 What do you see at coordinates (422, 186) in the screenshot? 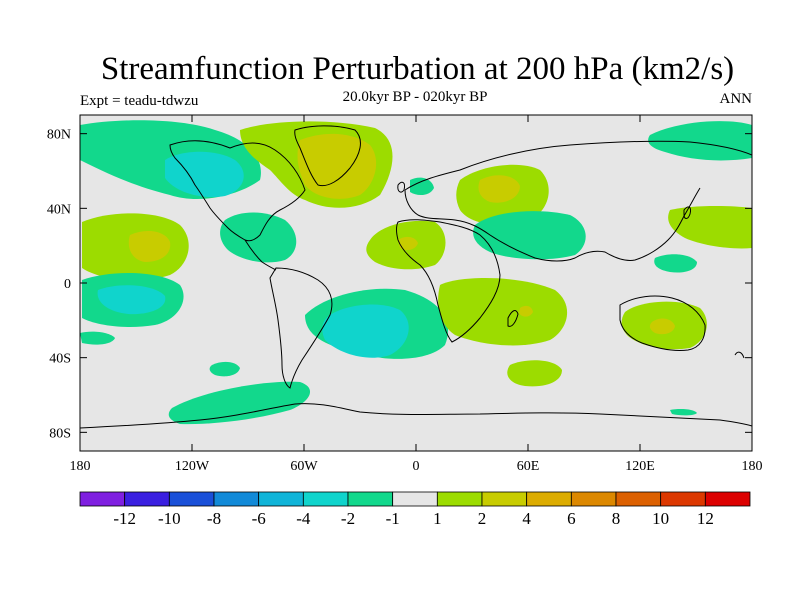
I see `region-arctic-east-neg` at bounding box center [422, 186].